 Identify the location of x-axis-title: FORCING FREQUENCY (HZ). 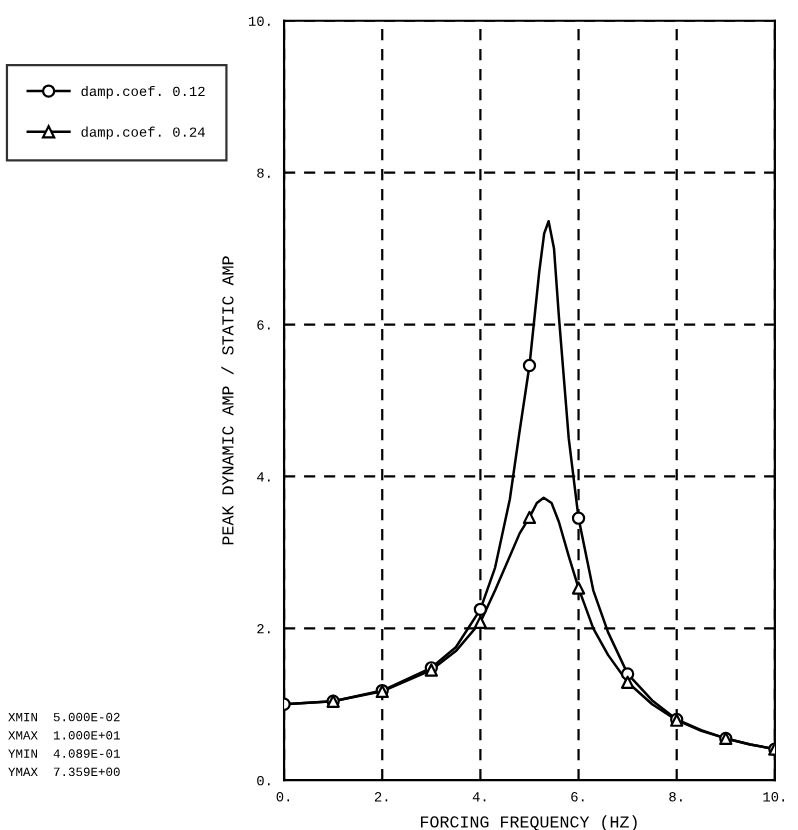
(529, 822).